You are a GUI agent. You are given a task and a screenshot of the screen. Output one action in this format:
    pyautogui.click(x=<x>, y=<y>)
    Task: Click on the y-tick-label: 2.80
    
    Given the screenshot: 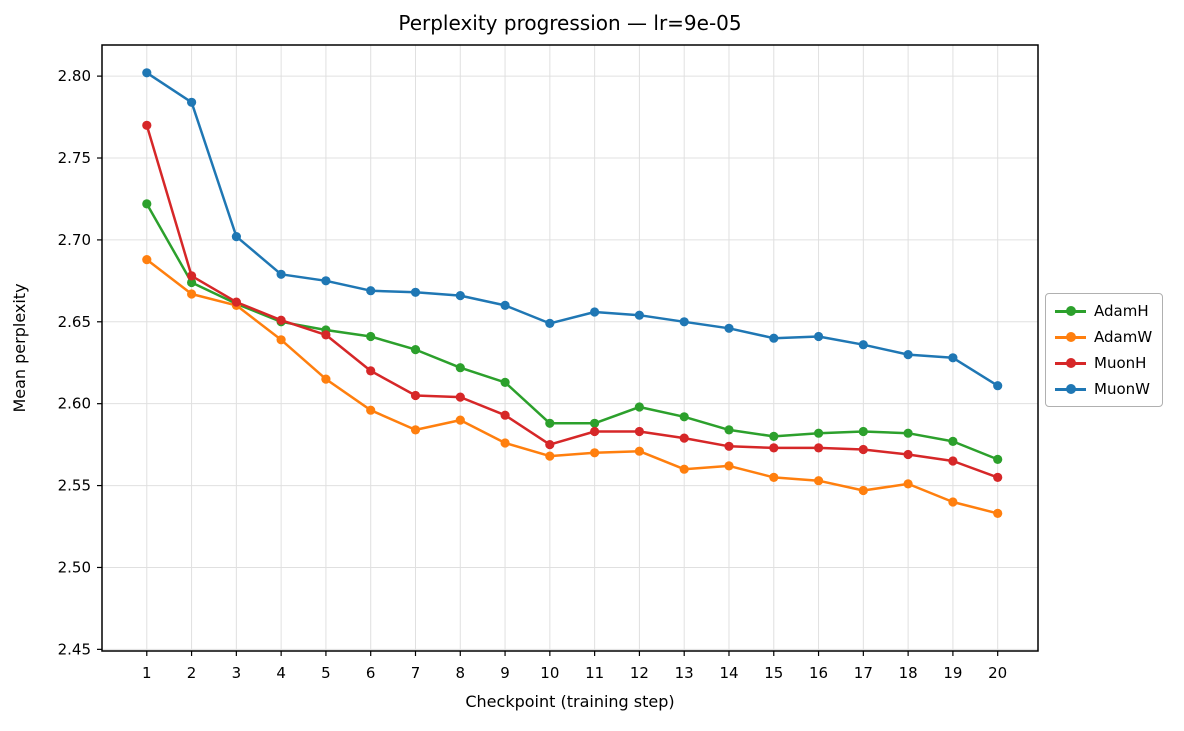 What is the action you would take?
    pyautogui.click(x=74, y=76)
    